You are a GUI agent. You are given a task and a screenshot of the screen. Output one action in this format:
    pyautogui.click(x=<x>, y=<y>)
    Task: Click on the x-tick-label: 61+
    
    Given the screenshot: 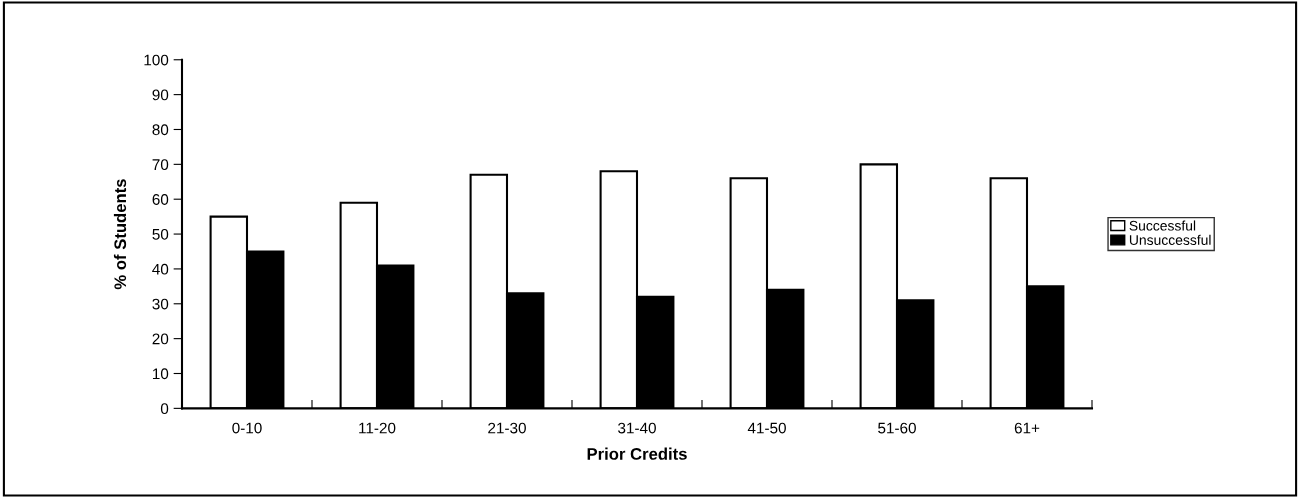 What is the action you would take?
    pyautogui.click(x=1027, y=428)
    